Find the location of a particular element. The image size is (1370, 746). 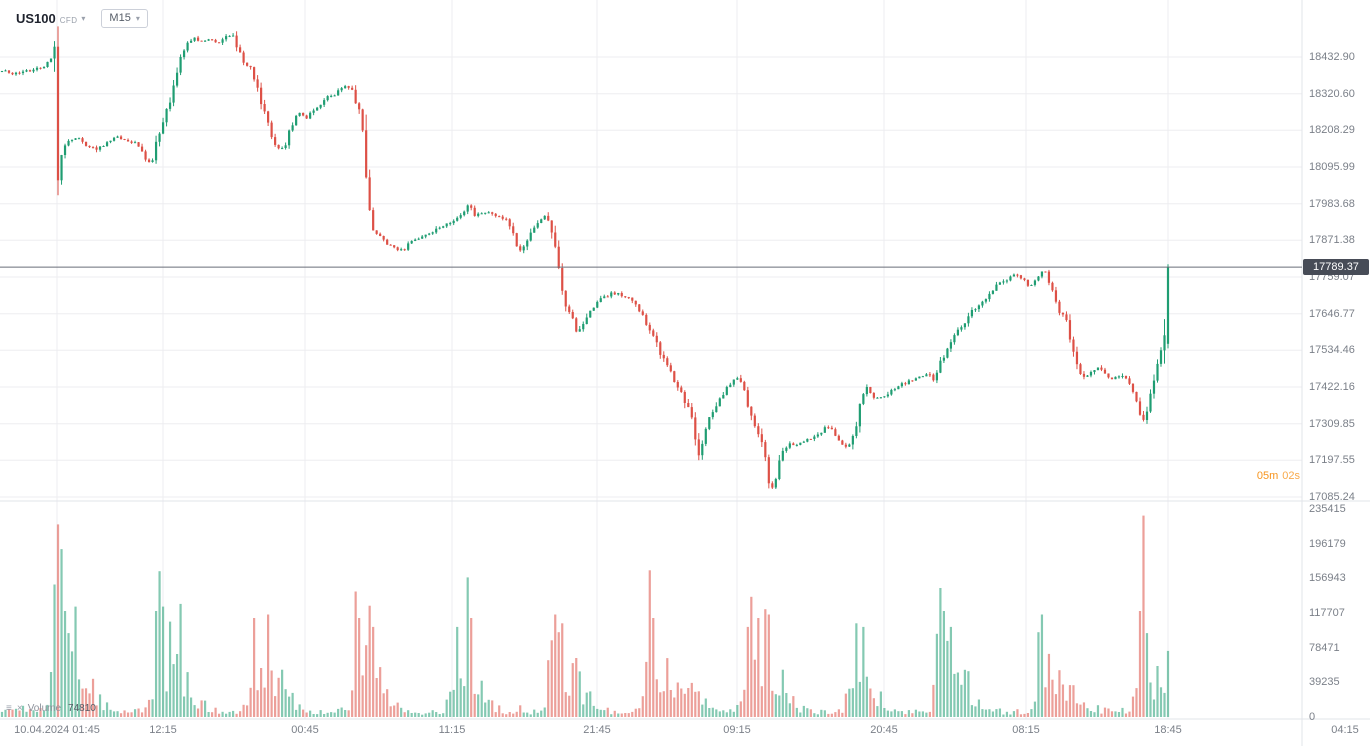

time-axis-label: 21:45 is located at coordinates (597, 730).